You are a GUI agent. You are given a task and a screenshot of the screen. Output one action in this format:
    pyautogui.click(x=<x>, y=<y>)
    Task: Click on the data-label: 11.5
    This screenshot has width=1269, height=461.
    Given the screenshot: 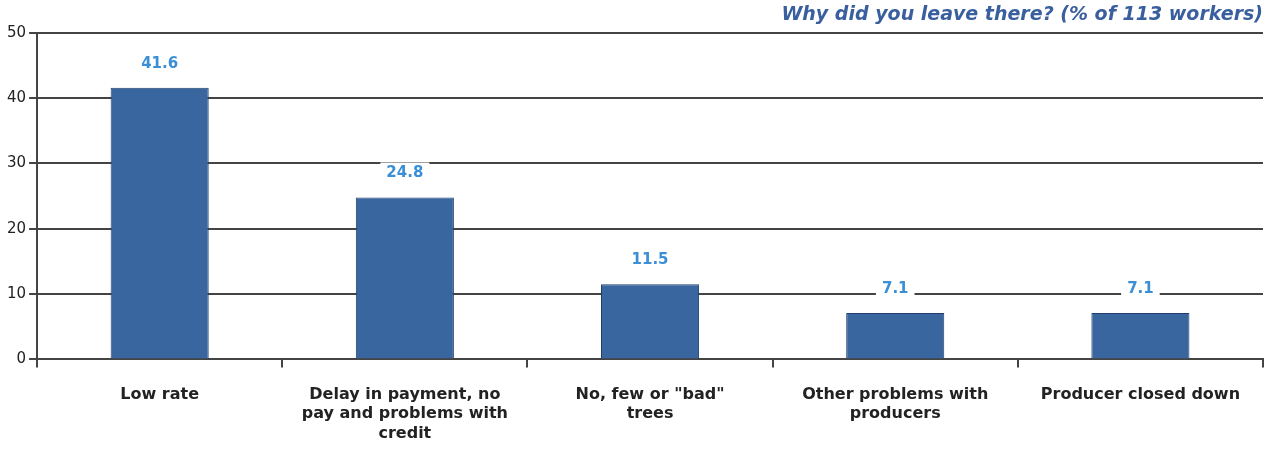 What is the action you would take?
    pyautogui.click(x=650, y=259)
    